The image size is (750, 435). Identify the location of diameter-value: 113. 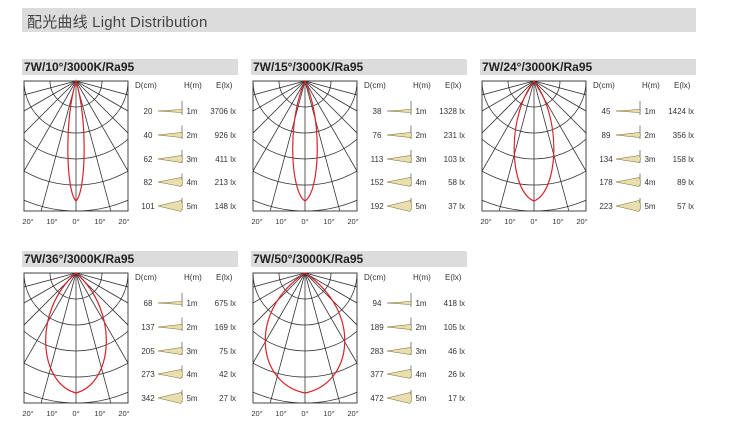
(377, 159).